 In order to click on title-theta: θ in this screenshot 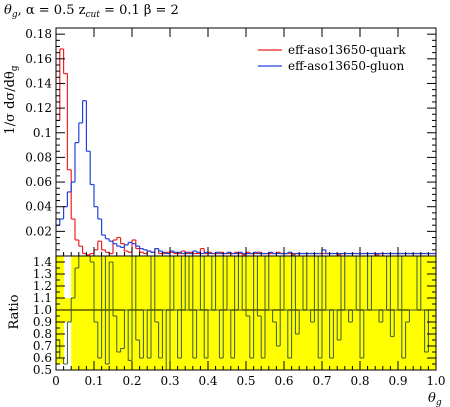, I will do `click(8, 10)`.